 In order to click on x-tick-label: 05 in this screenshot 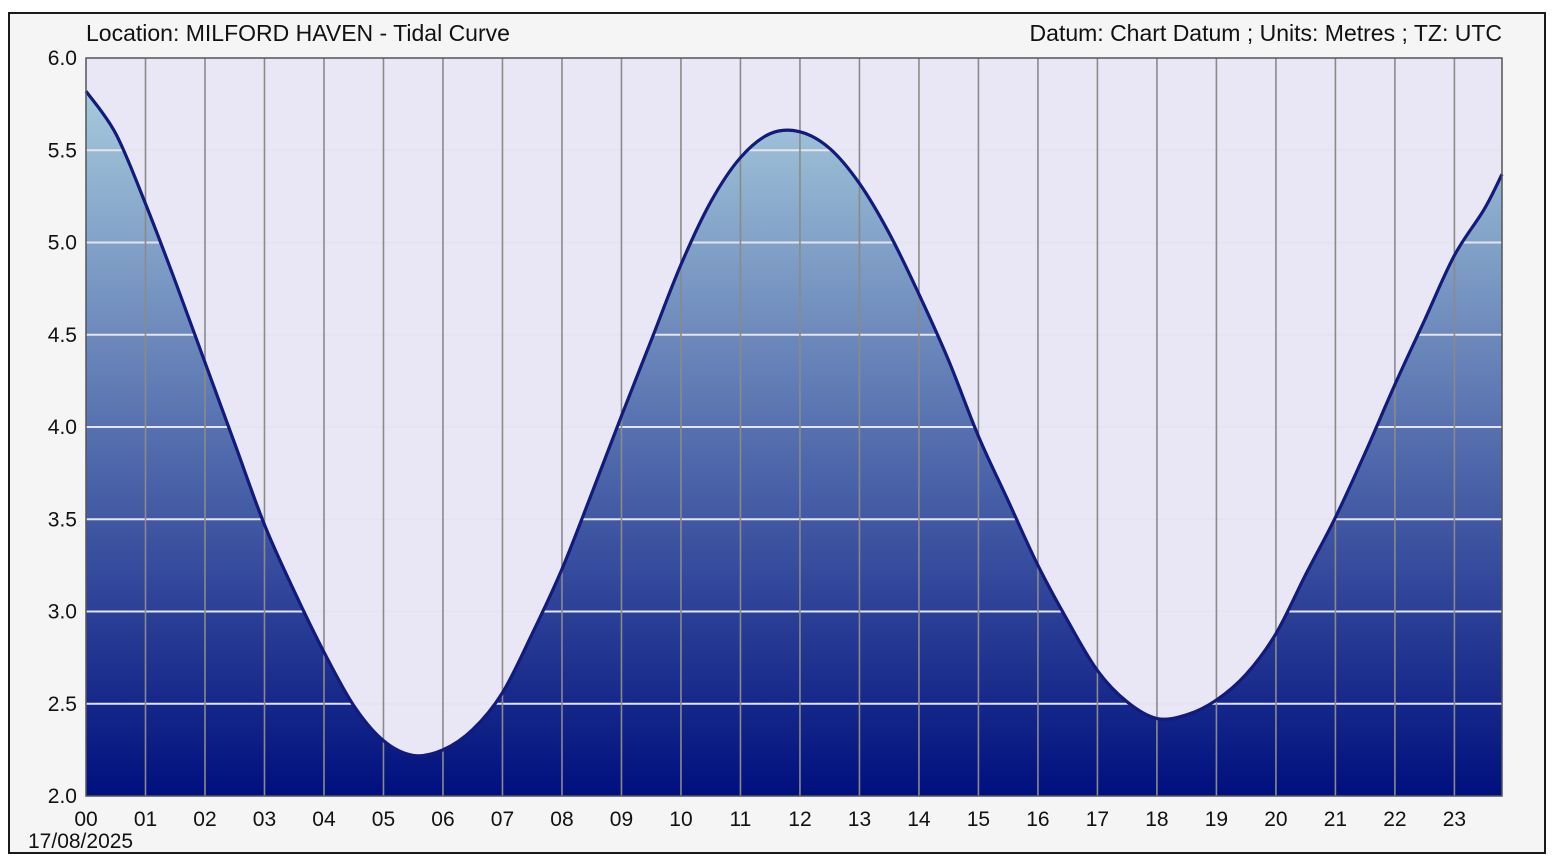, I will do `click(383, 819)`.